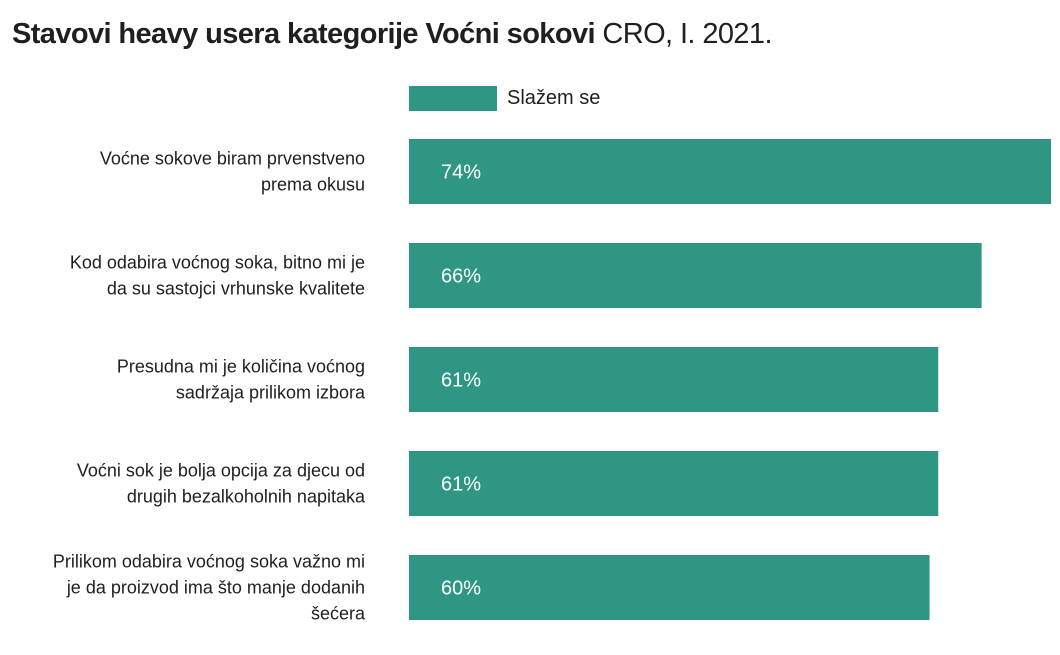  I want to click on category-label-line: Prilikom odabira voćnog soka važno mi, so click(209, 562).